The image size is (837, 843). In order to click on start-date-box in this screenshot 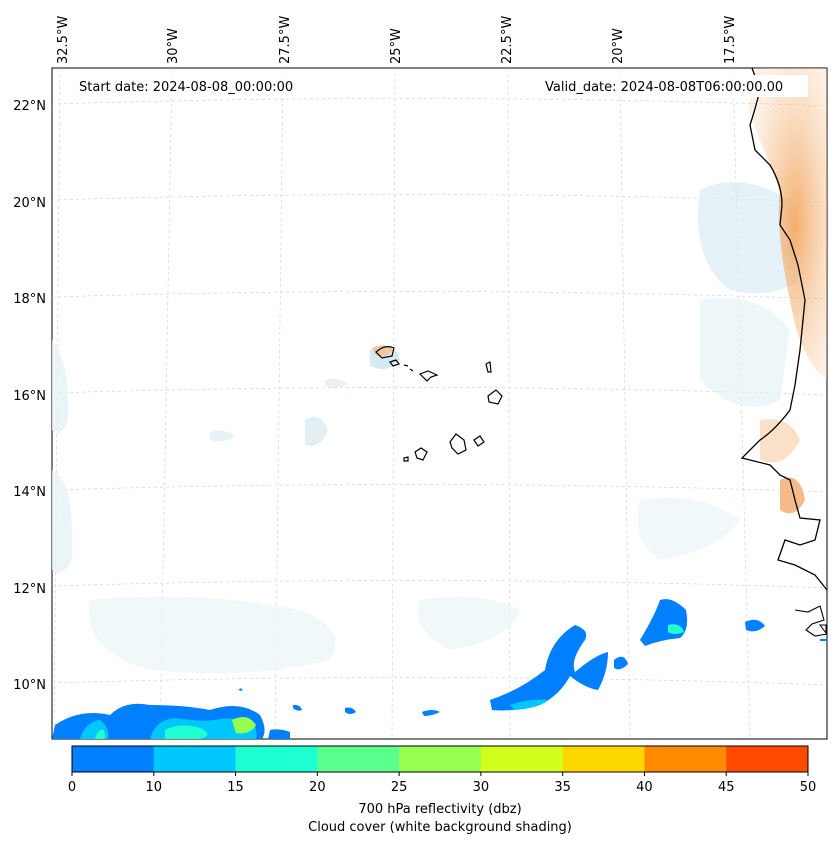, I will do `click(194, 86)`.